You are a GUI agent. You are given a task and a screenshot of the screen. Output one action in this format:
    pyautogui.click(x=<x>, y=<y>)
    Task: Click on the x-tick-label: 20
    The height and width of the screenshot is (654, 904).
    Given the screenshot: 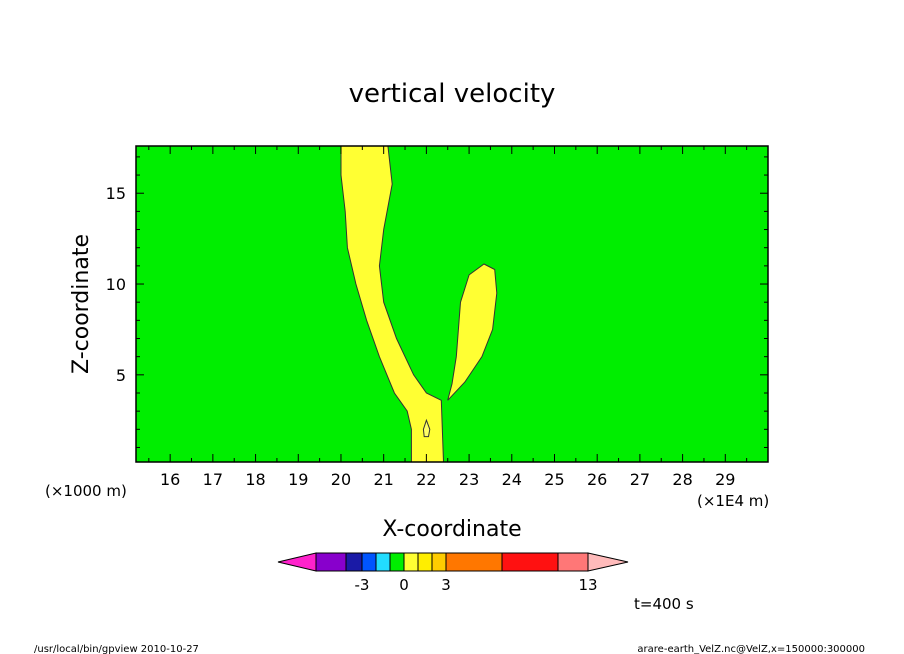 What is the action you would take?
    pyautogui.click(x=341, y=479)
    